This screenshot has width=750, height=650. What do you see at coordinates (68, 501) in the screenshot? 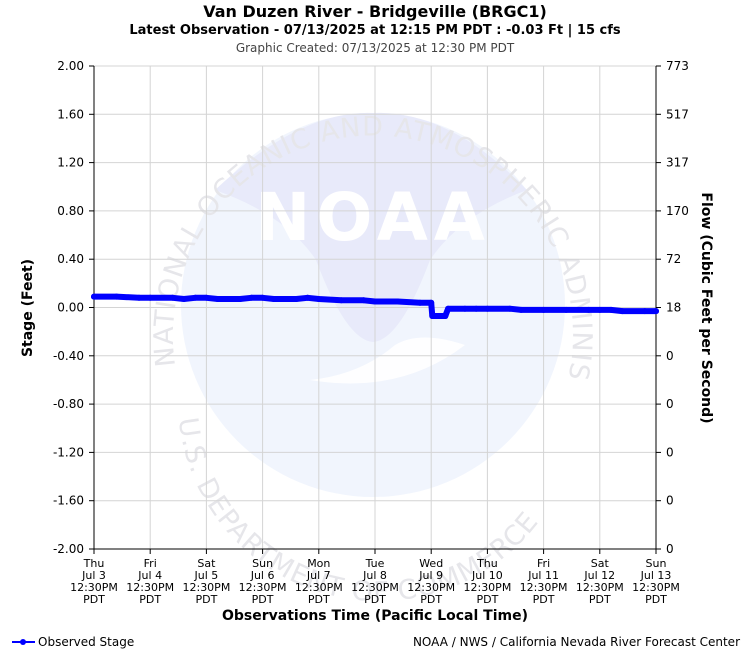
I see `y-tick-label: -1.60` at bounding box center [68, 501].